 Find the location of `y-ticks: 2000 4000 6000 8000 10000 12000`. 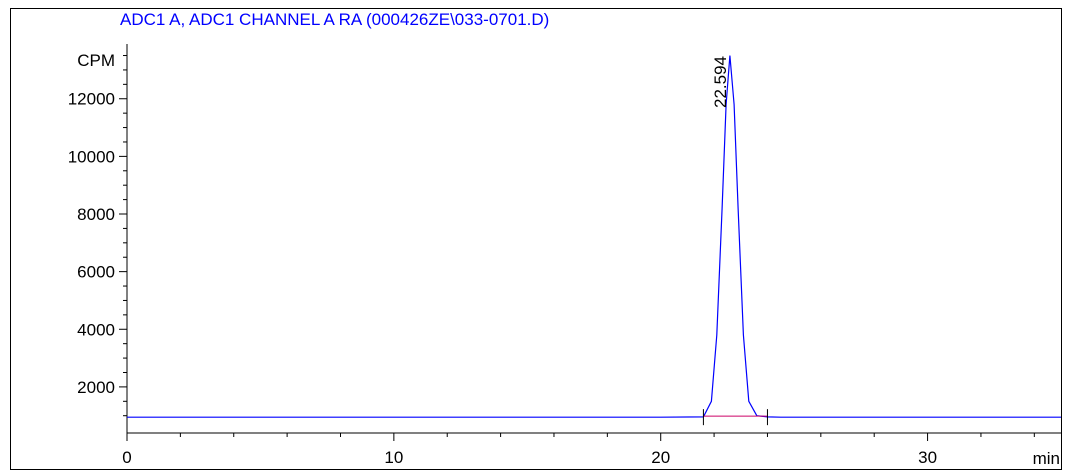

y-ticks: 2000 4000 6000 8000 10000 12000 is located at coordinates (97, 236).